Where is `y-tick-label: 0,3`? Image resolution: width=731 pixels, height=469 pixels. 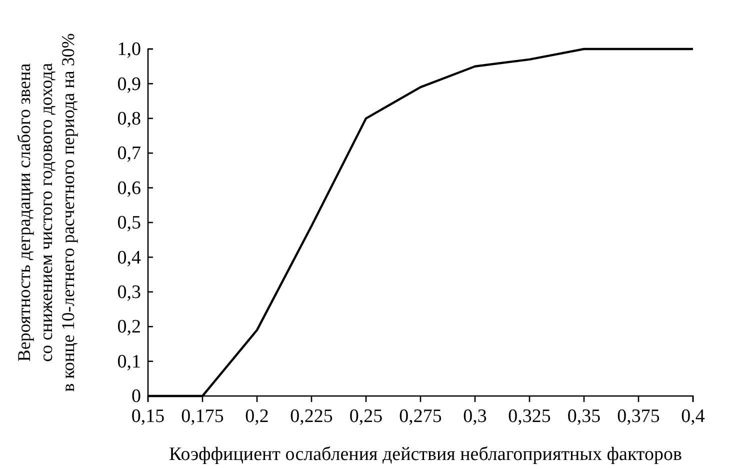 y-tick-label: 0,3 is located at coordinates (129, 292).